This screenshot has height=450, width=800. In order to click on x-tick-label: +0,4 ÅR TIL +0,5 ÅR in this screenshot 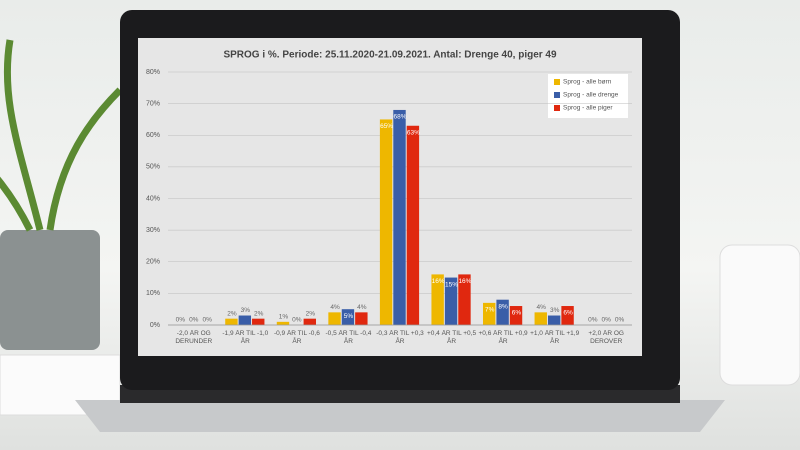, I will do `click(451, 337)`.